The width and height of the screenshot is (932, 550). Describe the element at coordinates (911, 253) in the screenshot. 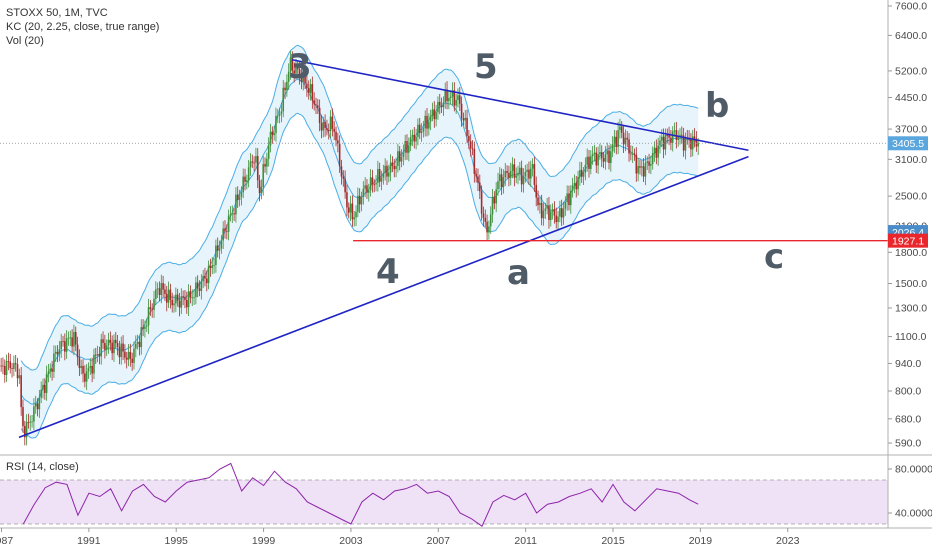

I see `price-tick-label: 1800.0` at that location.